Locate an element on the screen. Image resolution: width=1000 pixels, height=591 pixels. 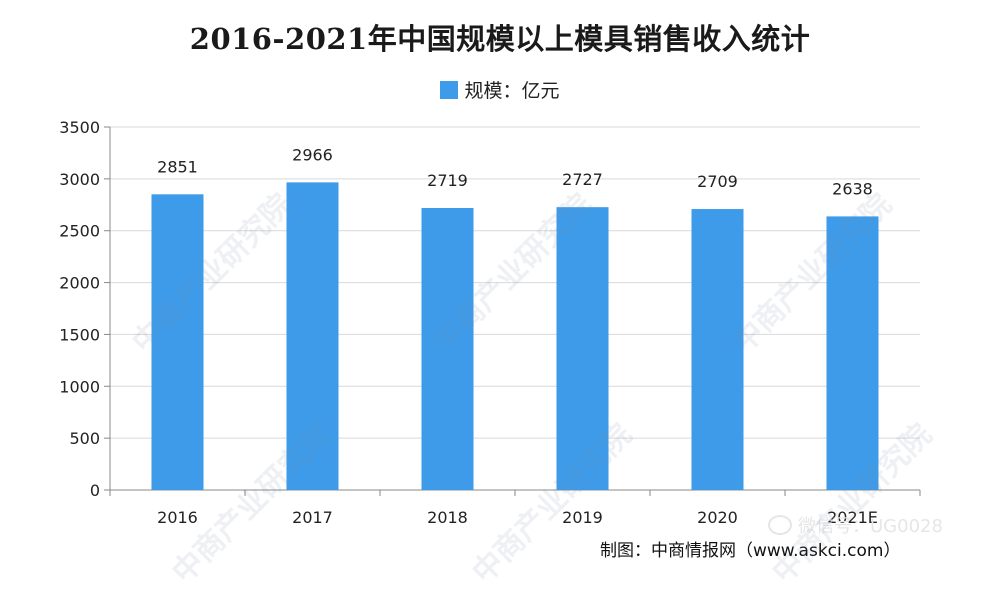
y-tick-label: 2000 is located at coordinates (79, 283).